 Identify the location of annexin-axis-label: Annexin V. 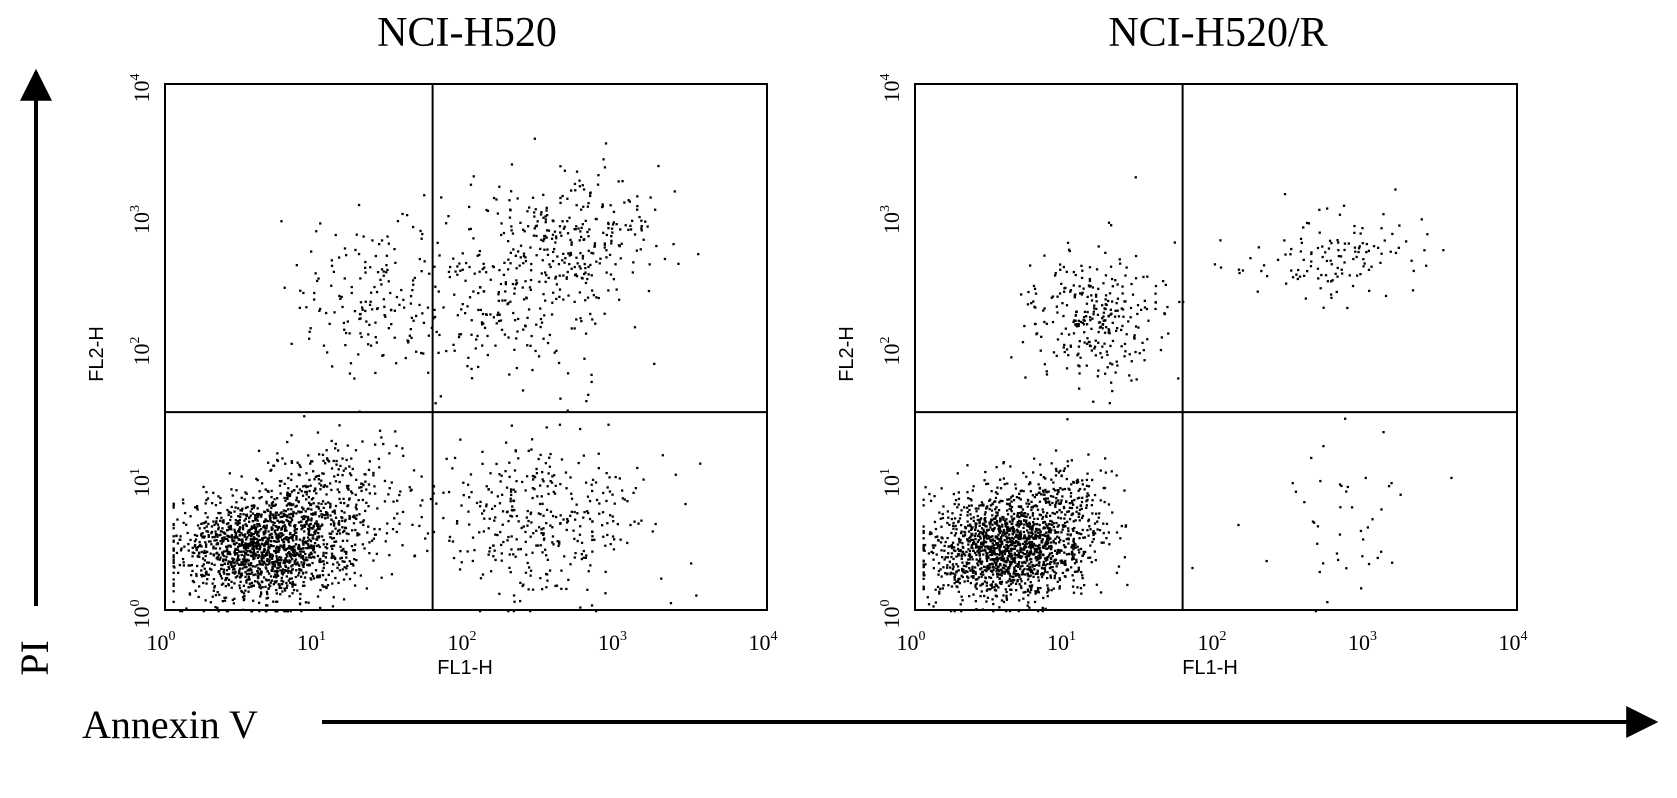
(170, 724).